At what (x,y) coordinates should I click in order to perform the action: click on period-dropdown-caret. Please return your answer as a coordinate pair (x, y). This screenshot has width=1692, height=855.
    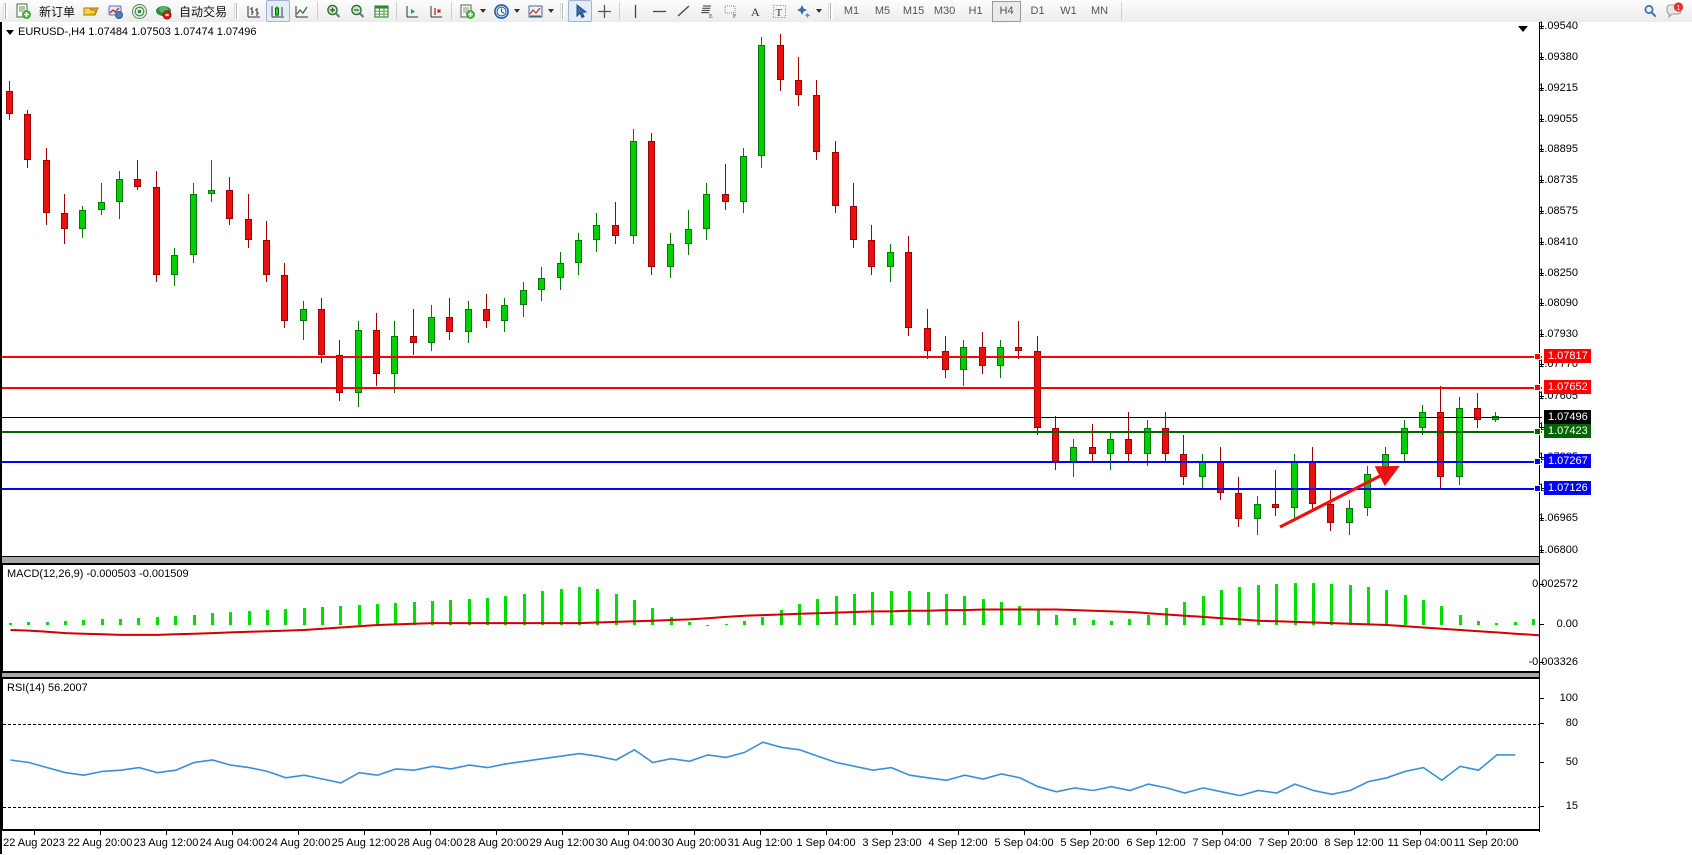
    Looking at the image, I should click on (517, 11).